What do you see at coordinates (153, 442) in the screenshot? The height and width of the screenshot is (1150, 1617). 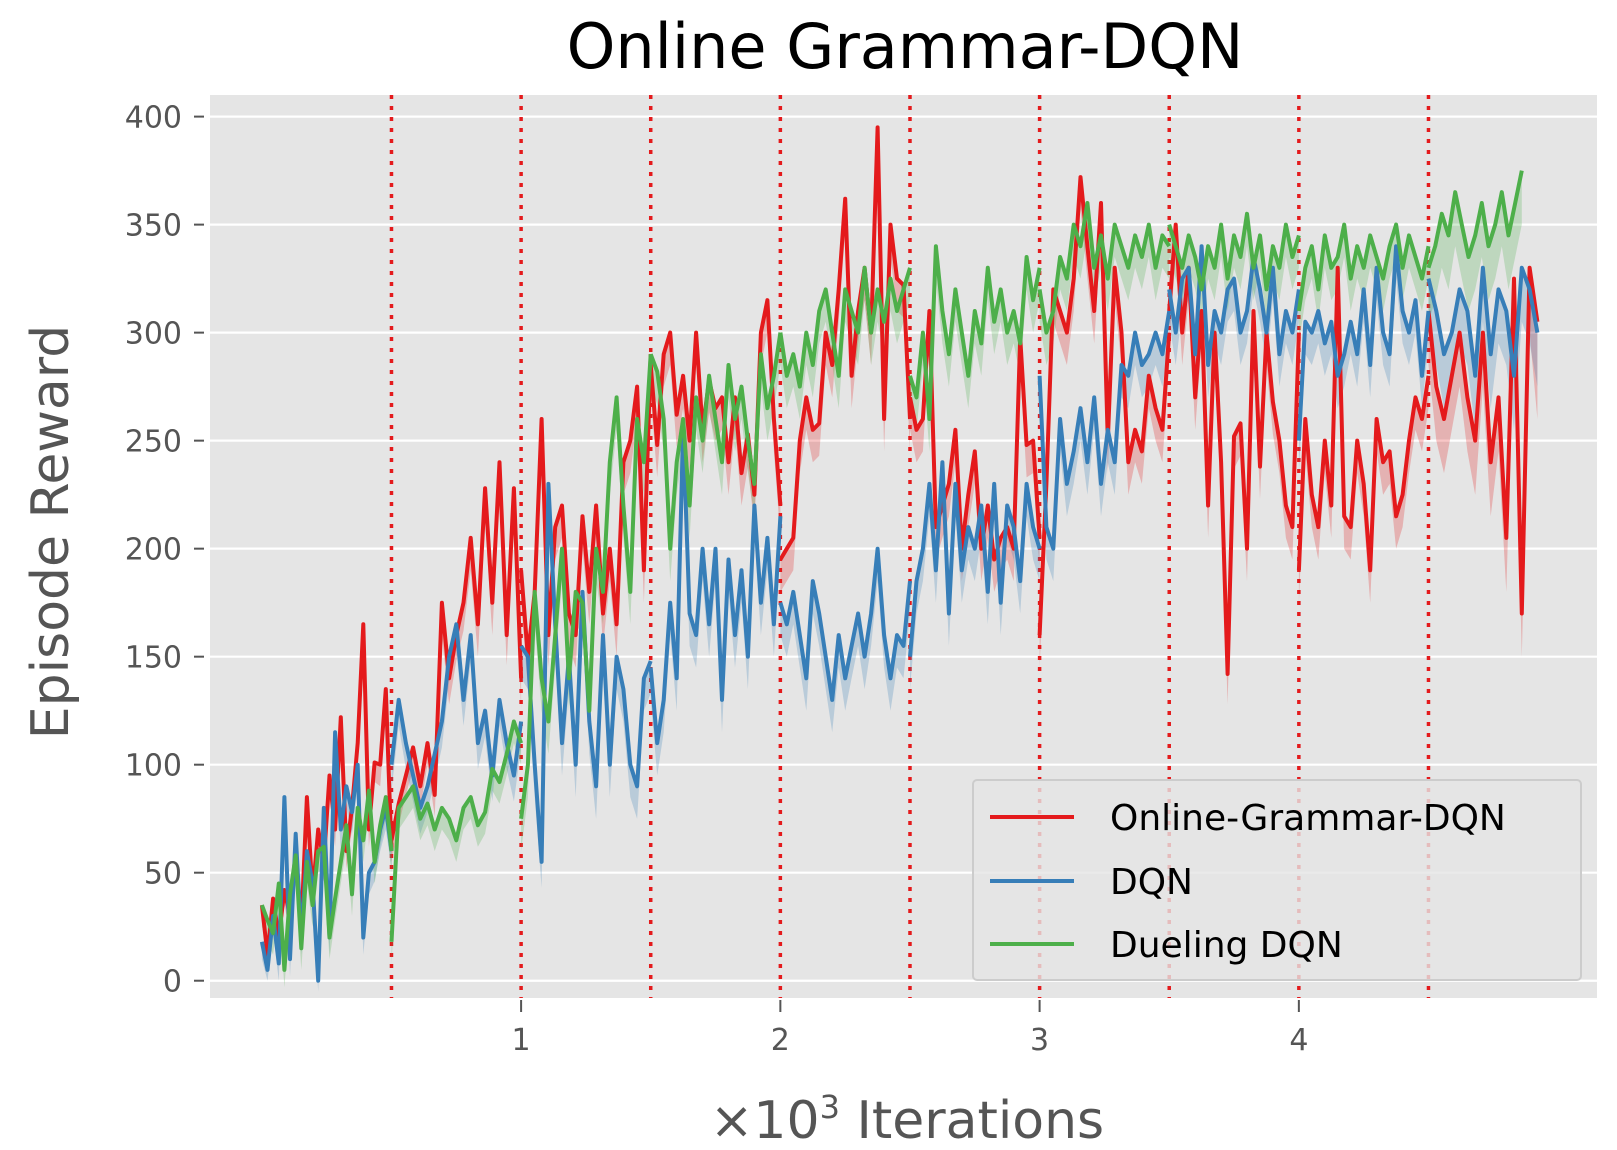 I see `y-tick-label: 250` at bounding box center [153, 442].